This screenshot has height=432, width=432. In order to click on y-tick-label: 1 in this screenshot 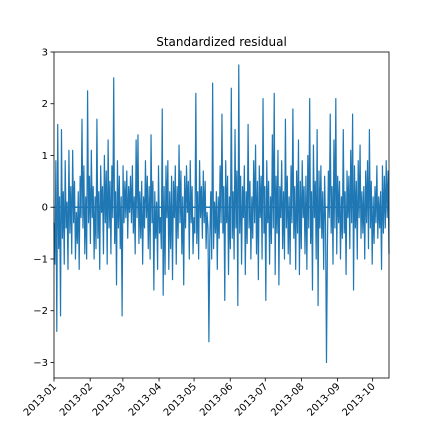, I will do `click(45, 156)`.